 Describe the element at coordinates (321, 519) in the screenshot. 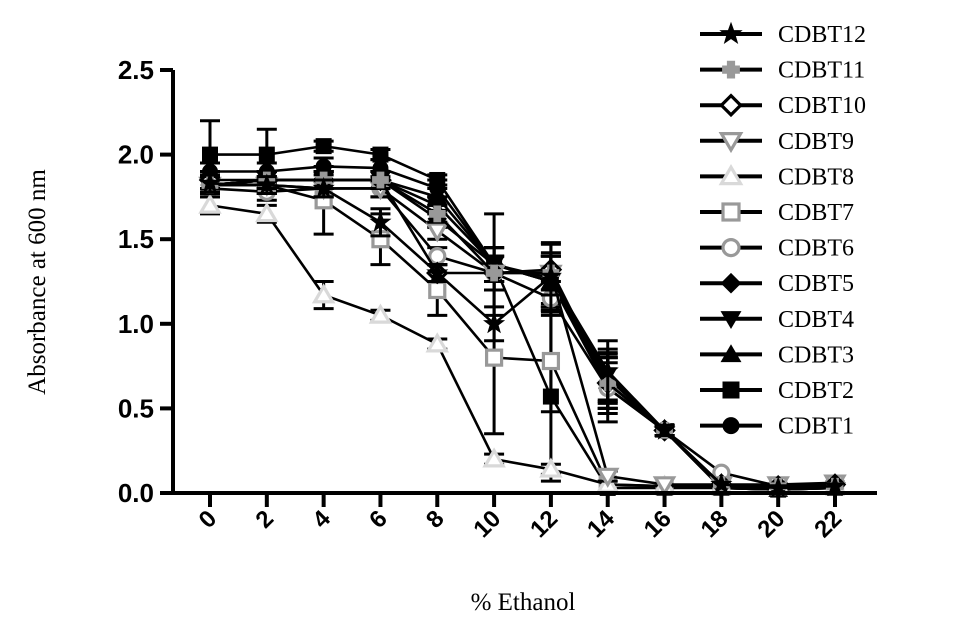

I see `x-tick-label: 4` at that location.